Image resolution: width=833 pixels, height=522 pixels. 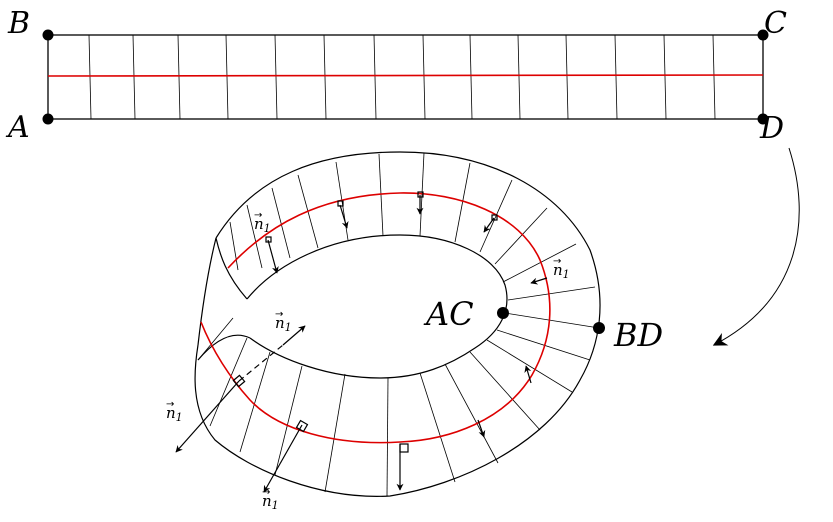 I want to click on normal-label-right: n1 →, so click(x=561, y=268).